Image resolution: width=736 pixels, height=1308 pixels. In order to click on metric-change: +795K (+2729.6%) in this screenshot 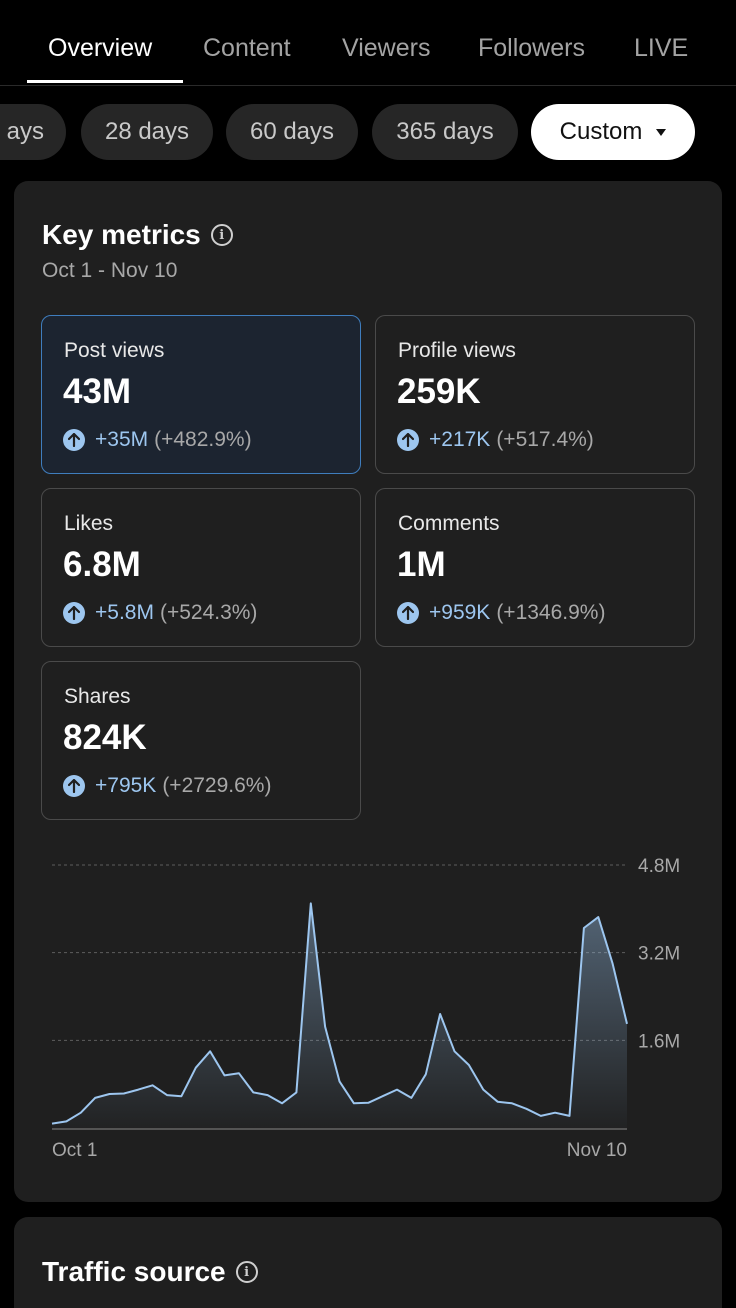, I will do `click(167, 786)`.